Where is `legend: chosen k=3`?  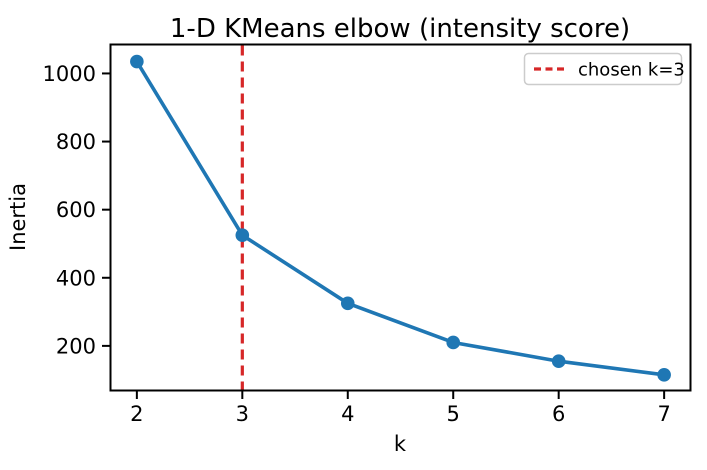
legend: chosen k=3 is located at coordinates (604, 69).